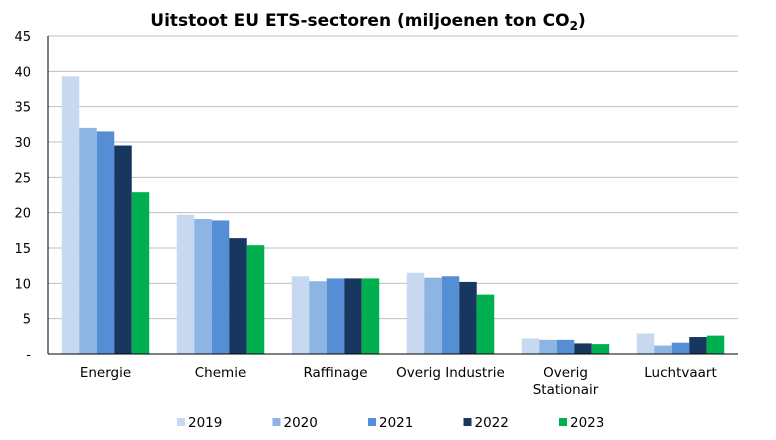 The width and height of the screenshot is (776, 440). What do you see at coordinates (181, 422) in the screenshot?
I see `legend-swatch-2019` at bounding box center [181, 422].